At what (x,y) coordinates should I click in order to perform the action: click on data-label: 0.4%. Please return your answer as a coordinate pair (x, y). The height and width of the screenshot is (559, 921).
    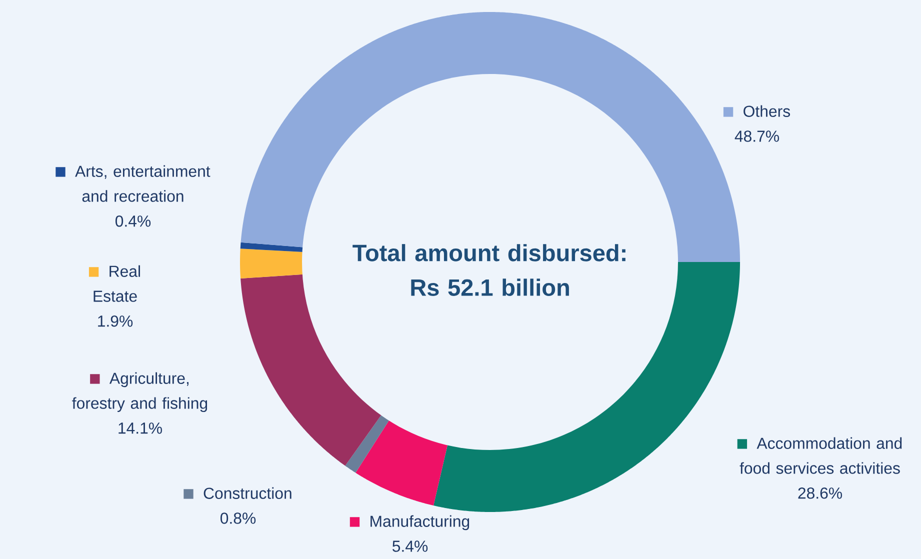
    Looking at the image, I should click on (133, 221).